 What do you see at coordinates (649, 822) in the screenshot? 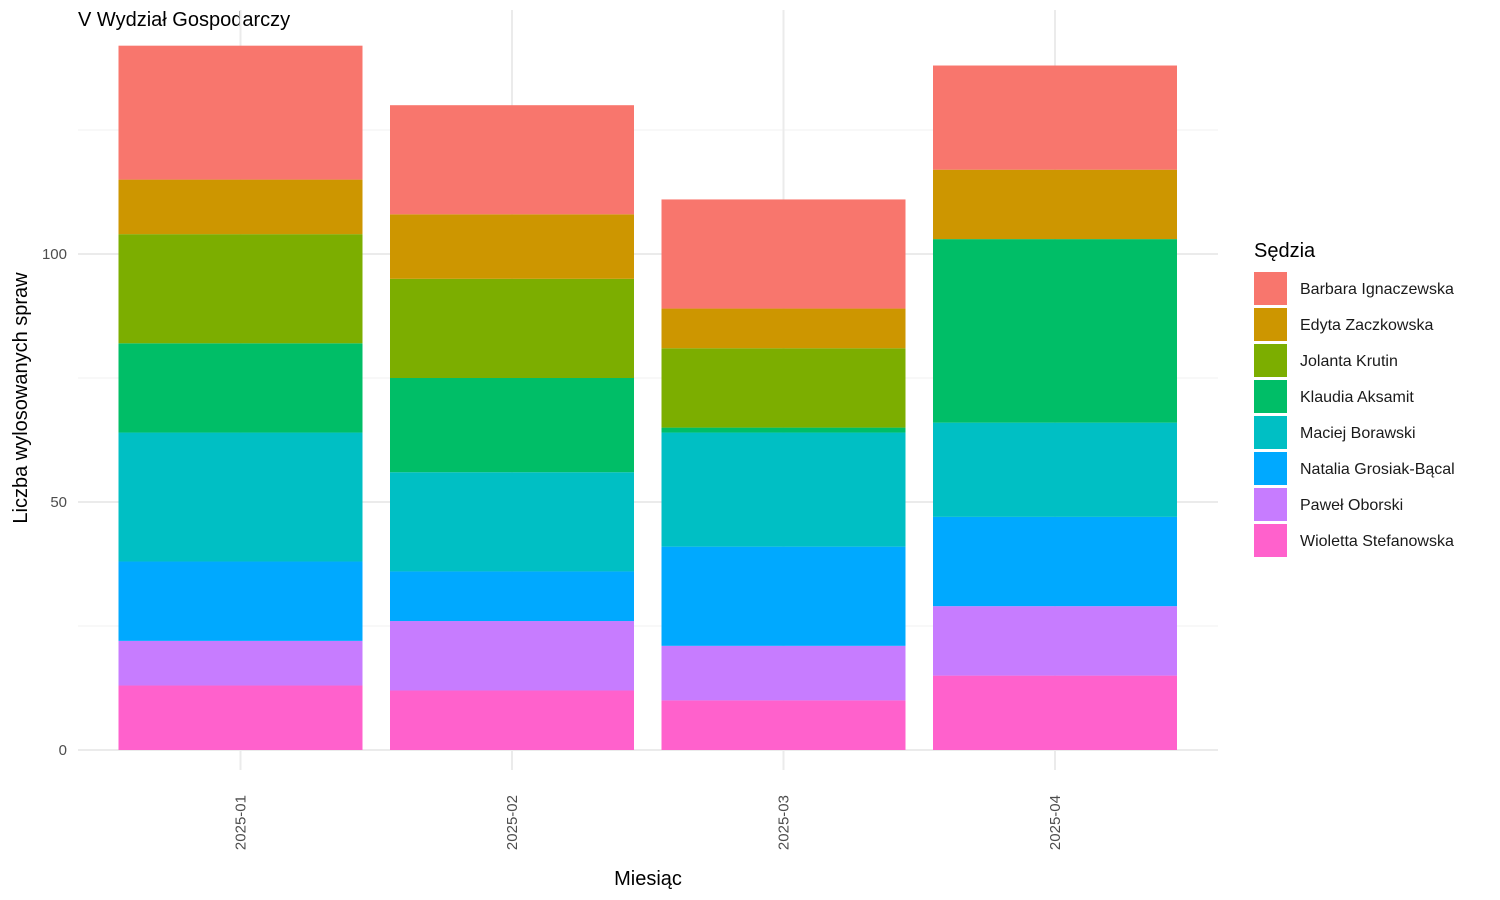
I see `x-axis-ticks: 2025-01 2025-02 2025-03 2025-04` at bounding box center [649, 822].